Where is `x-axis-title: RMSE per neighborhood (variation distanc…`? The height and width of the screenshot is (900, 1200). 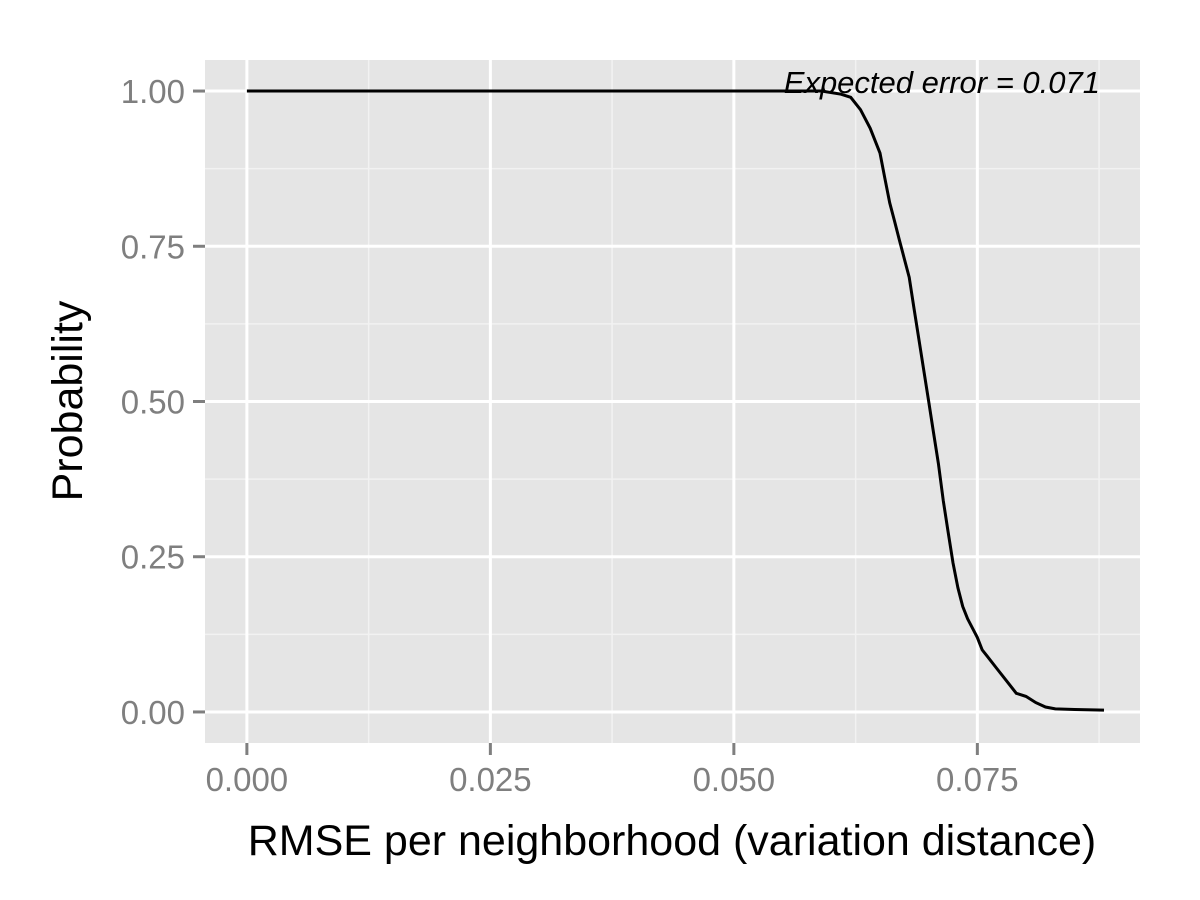
x-axis-title: RMSE per neighborhood (variation distanc… is located at coordinates (672, 841).